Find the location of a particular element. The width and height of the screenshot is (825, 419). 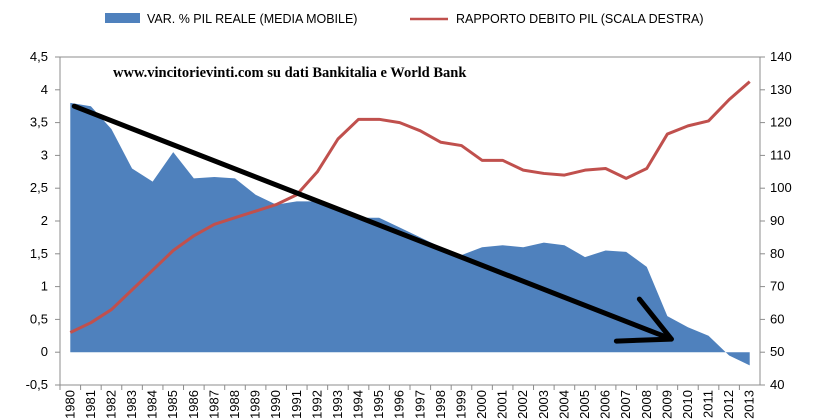

x-axis-tick-label: 1993 is located at coordinates (337, 404).